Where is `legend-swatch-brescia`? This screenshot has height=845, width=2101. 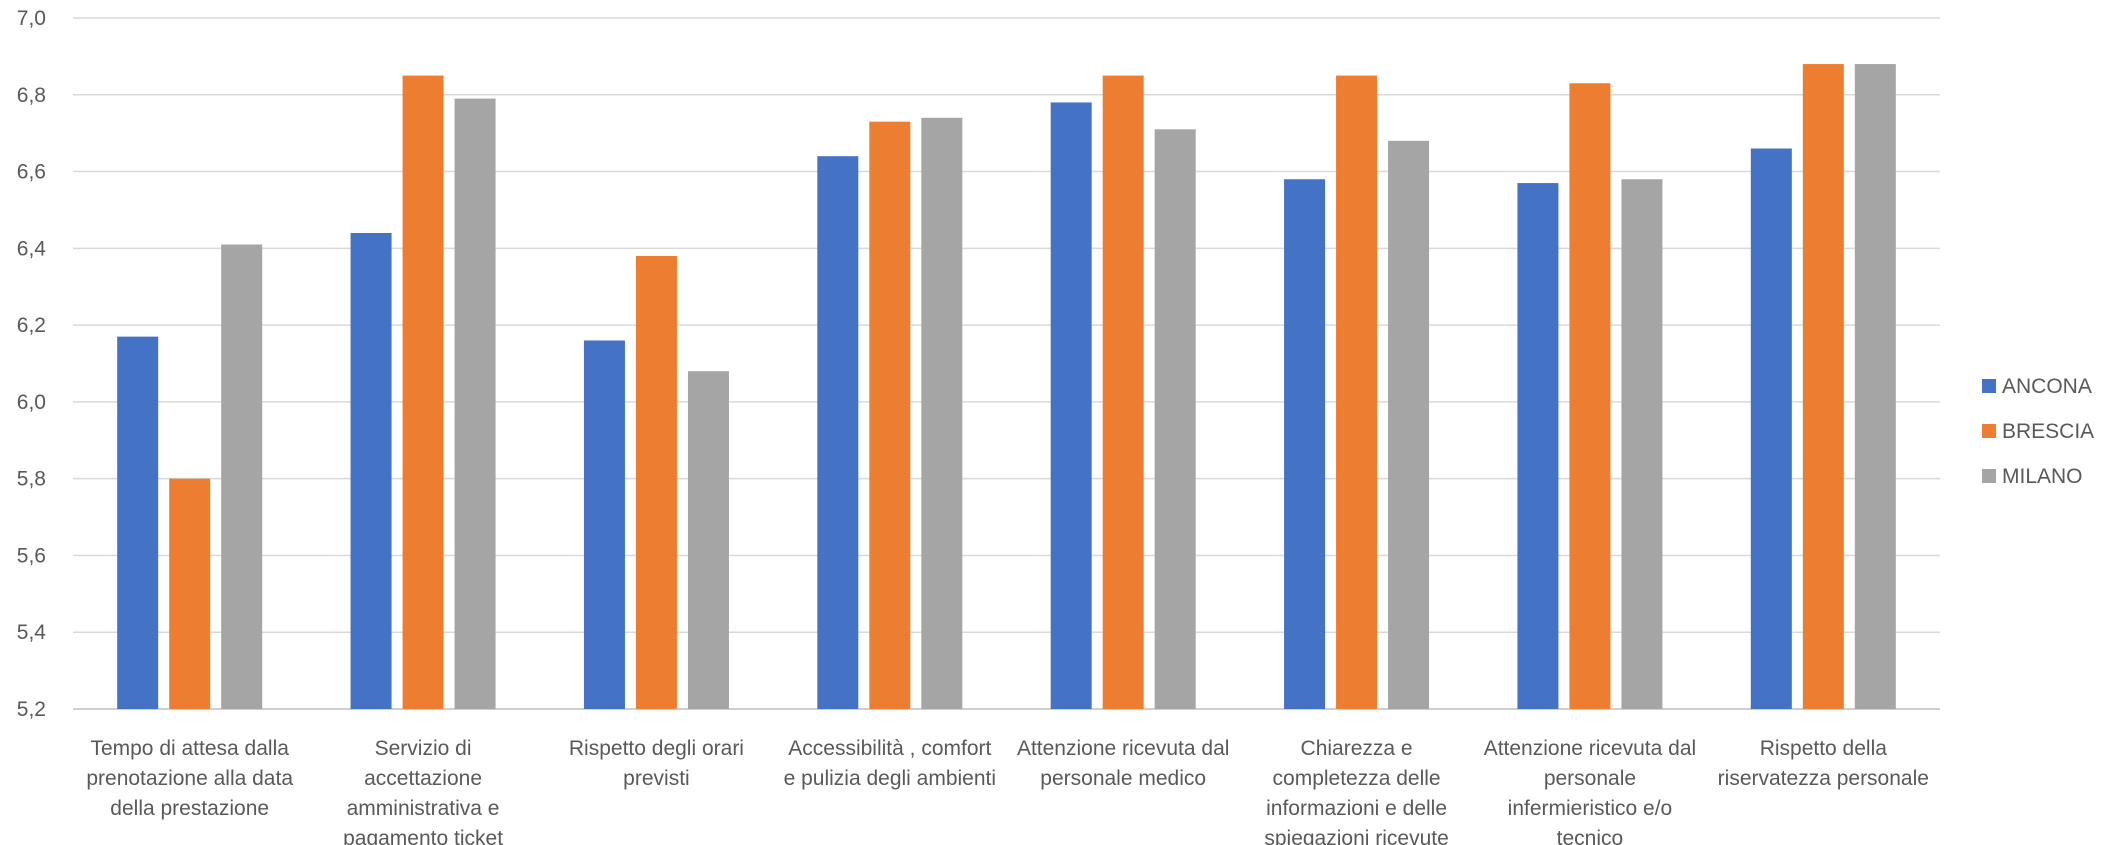
legend-swatch-brescia is located at coordinates (1989, 431).